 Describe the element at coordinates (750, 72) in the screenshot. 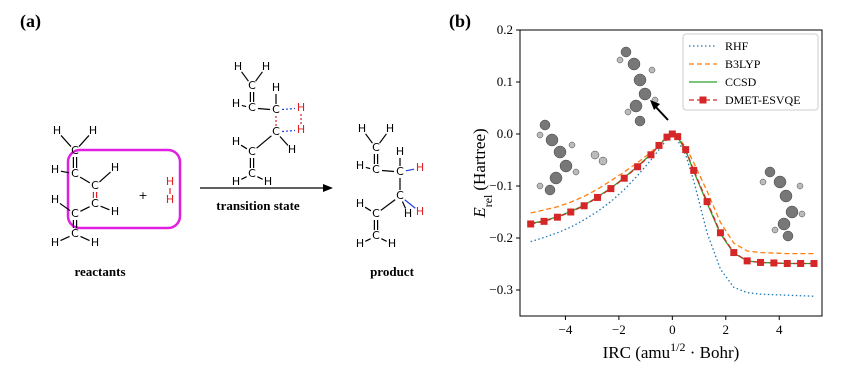

I see `legend-box` at that location.